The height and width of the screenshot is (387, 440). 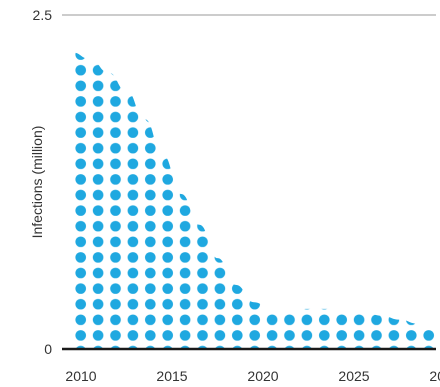 I want to click on y-axis-title: Infections (million), so click(x=37, y=182).